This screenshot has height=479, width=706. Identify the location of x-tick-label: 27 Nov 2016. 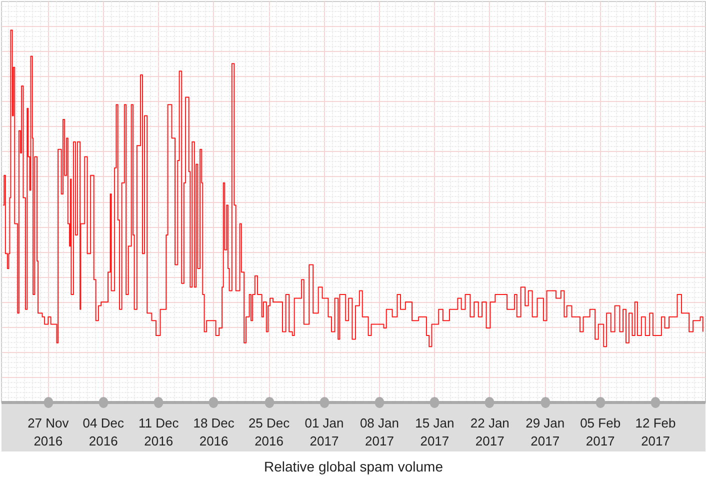
(49, 432).